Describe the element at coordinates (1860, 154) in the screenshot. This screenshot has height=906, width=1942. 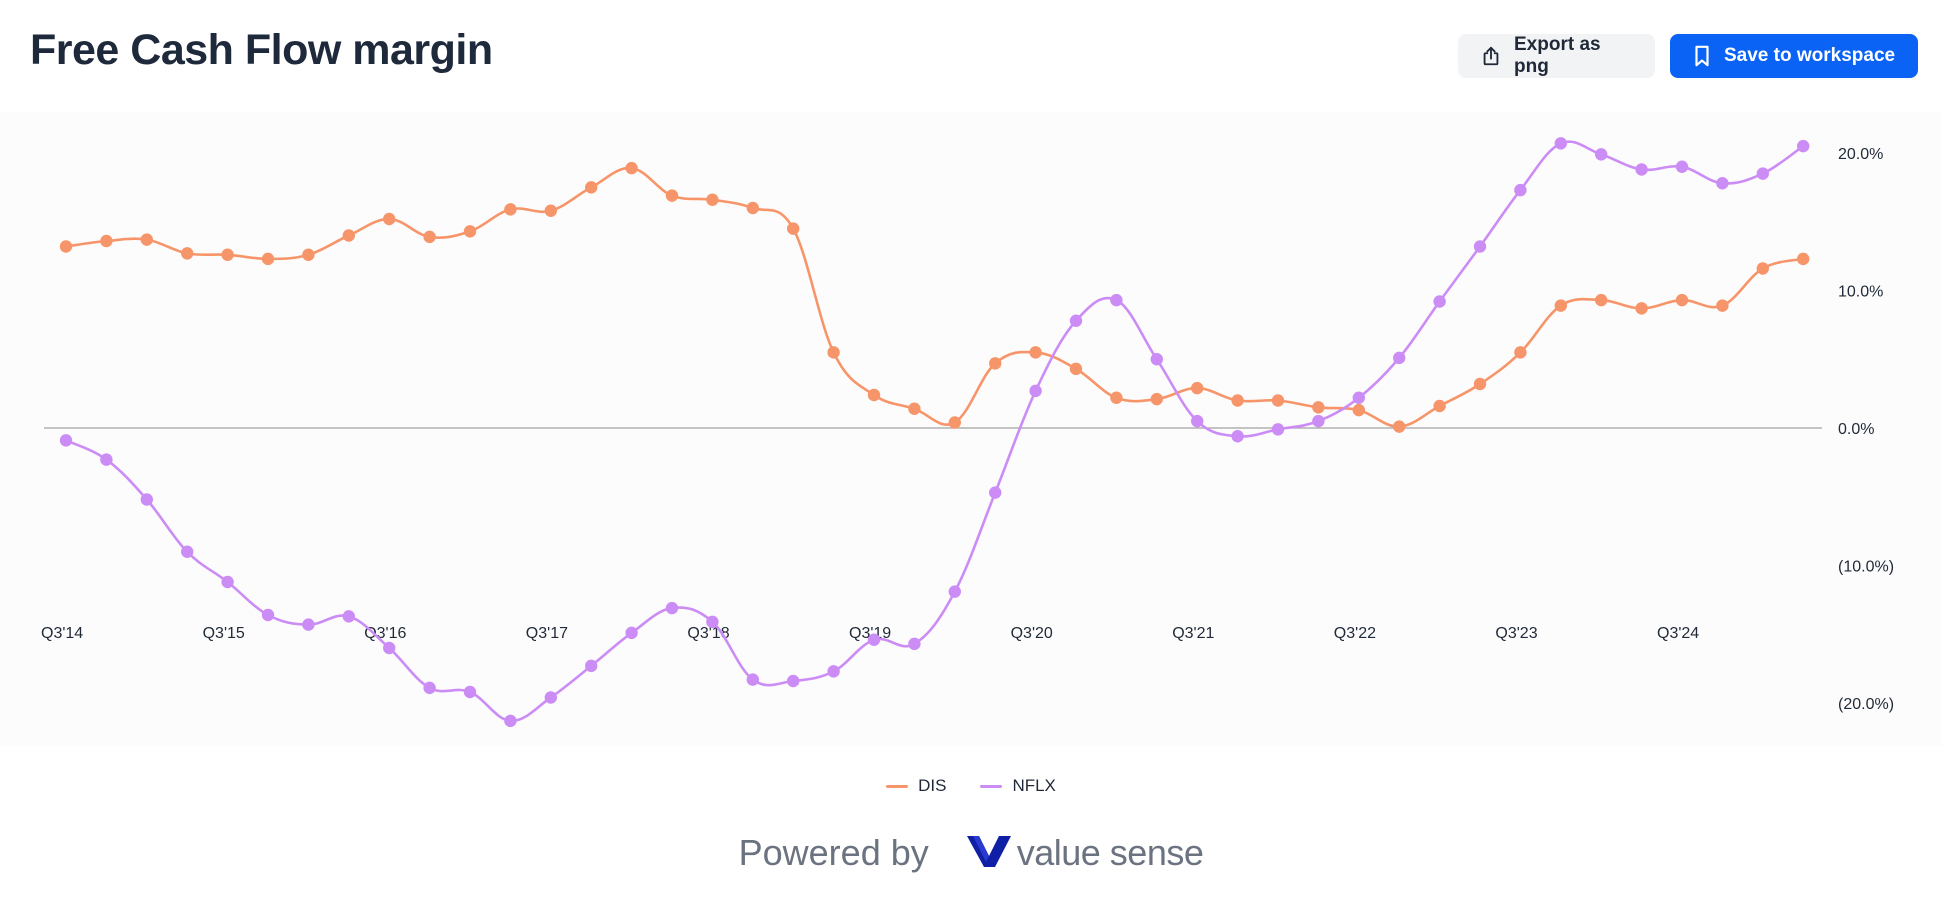
I see `y-tick-label: 20.0%` at that location.